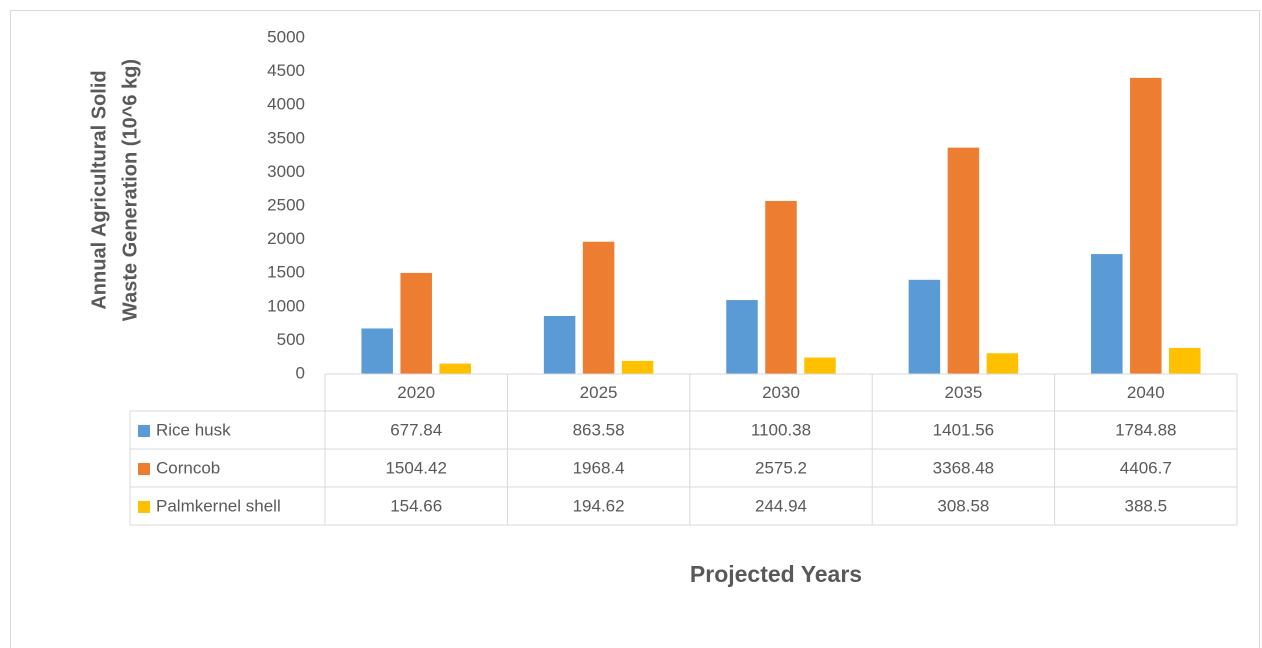  I want to click on table-cell: 244.94, so click(781, 505).